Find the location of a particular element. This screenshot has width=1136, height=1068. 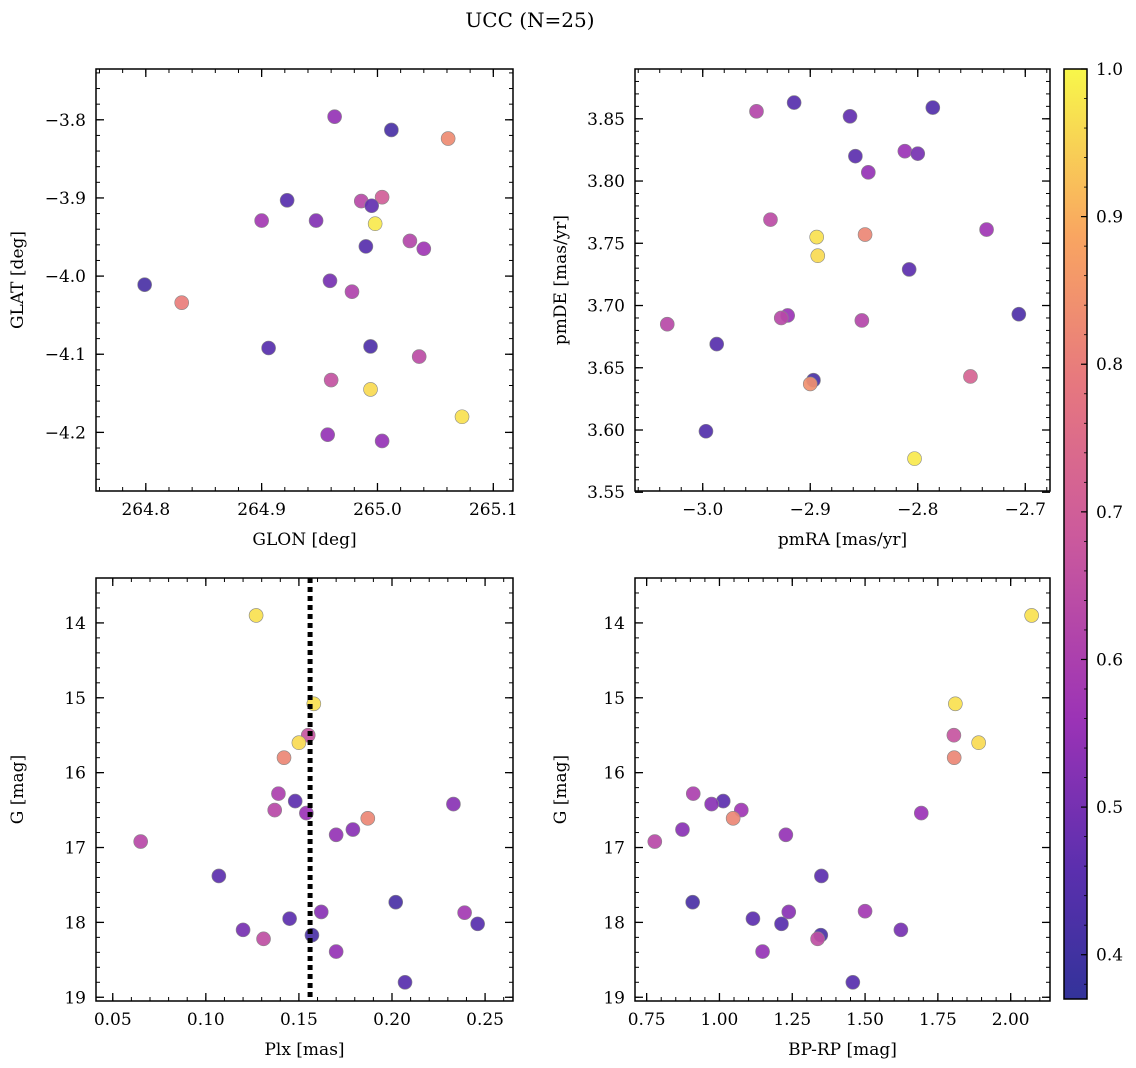

x-tick-label: 265.1 is located at coordinates (493, 510).